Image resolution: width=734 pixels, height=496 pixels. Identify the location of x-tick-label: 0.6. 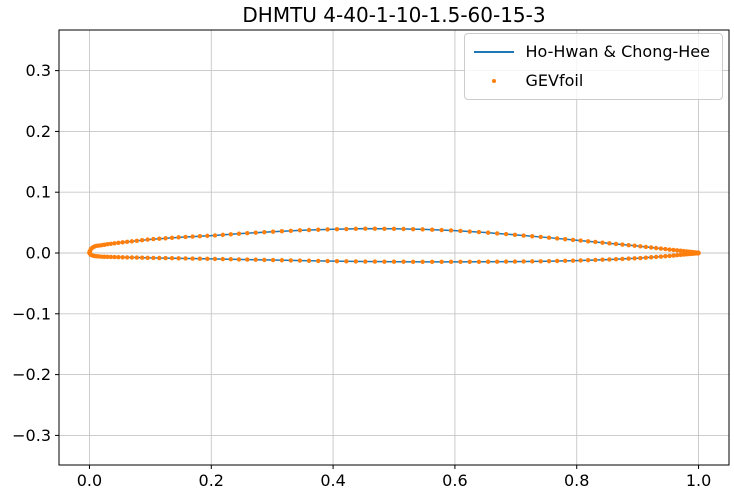
(454, 480).